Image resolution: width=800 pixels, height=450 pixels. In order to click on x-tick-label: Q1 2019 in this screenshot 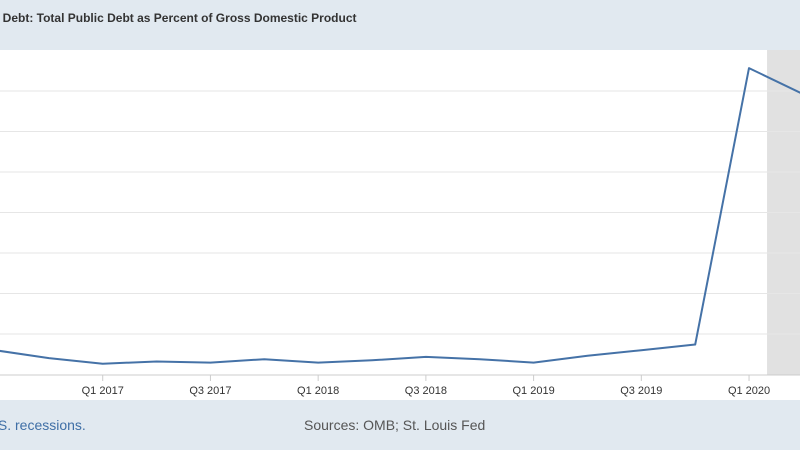, I will do `click(533, 391)`.